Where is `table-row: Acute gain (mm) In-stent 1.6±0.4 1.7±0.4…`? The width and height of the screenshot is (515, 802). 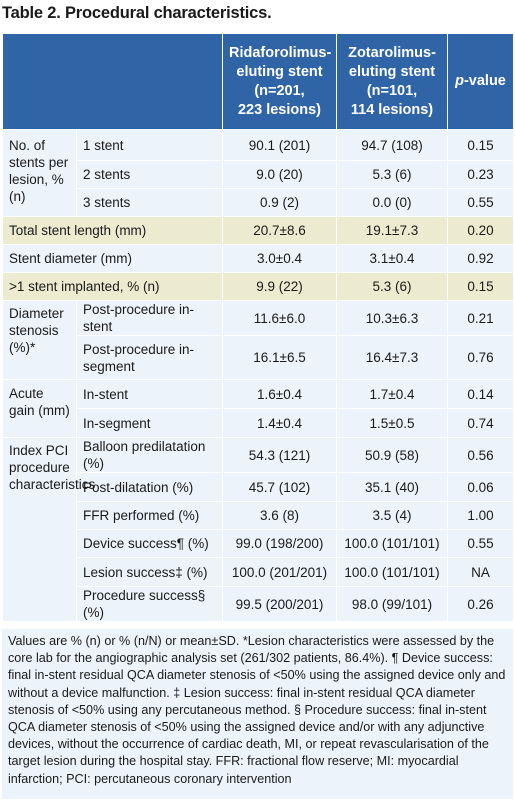
table-row: Acute gain (mm) In-stent 1.6±0.4 1.7±0.4… is located at coordinates (258, 408).